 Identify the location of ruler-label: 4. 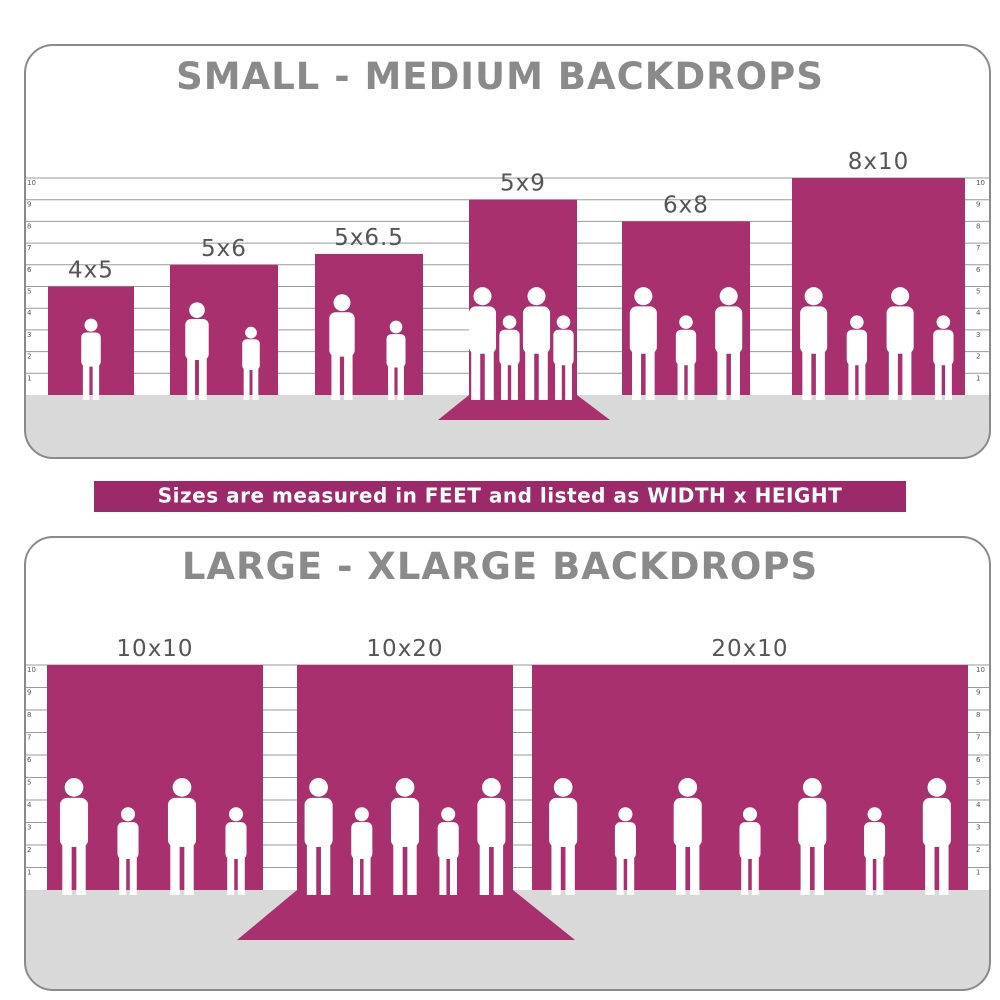
(29, 805).